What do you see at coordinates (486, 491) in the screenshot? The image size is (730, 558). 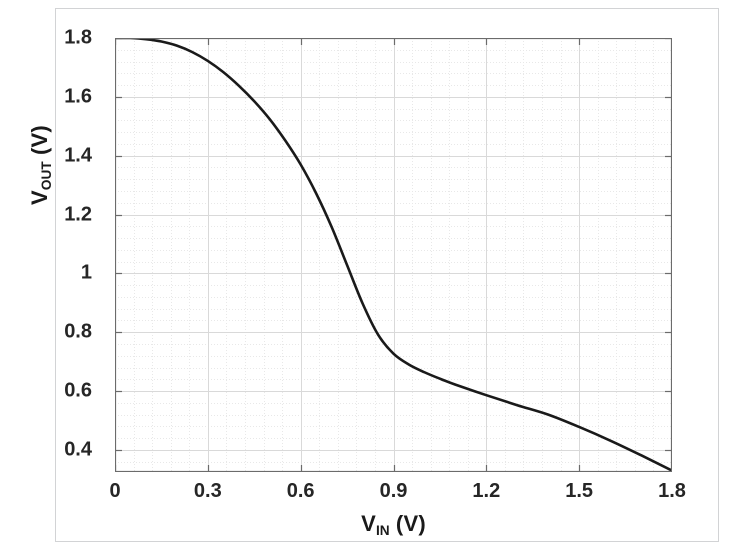 I see `x-tick-label: 1.2` at bounding box center [486, 491].